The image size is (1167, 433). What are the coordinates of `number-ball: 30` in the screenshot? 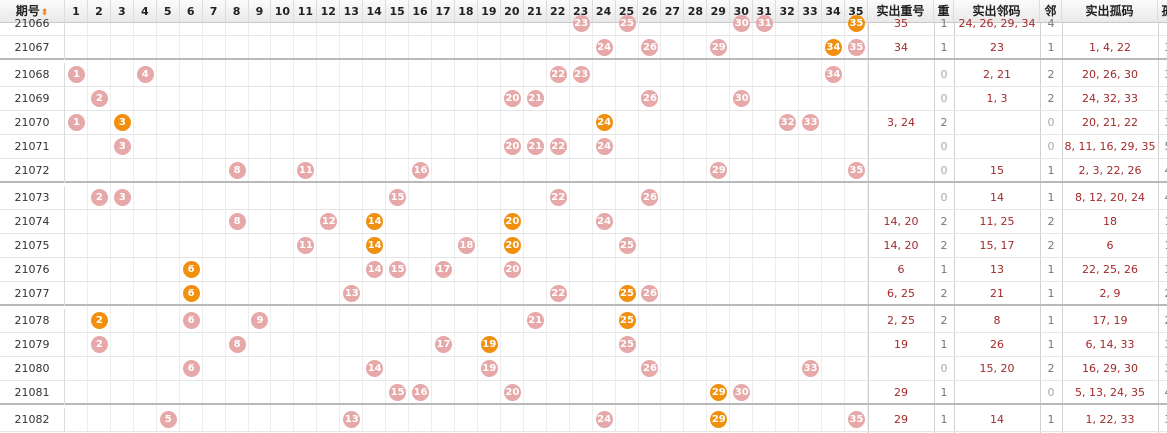 It's located at (742, 98).